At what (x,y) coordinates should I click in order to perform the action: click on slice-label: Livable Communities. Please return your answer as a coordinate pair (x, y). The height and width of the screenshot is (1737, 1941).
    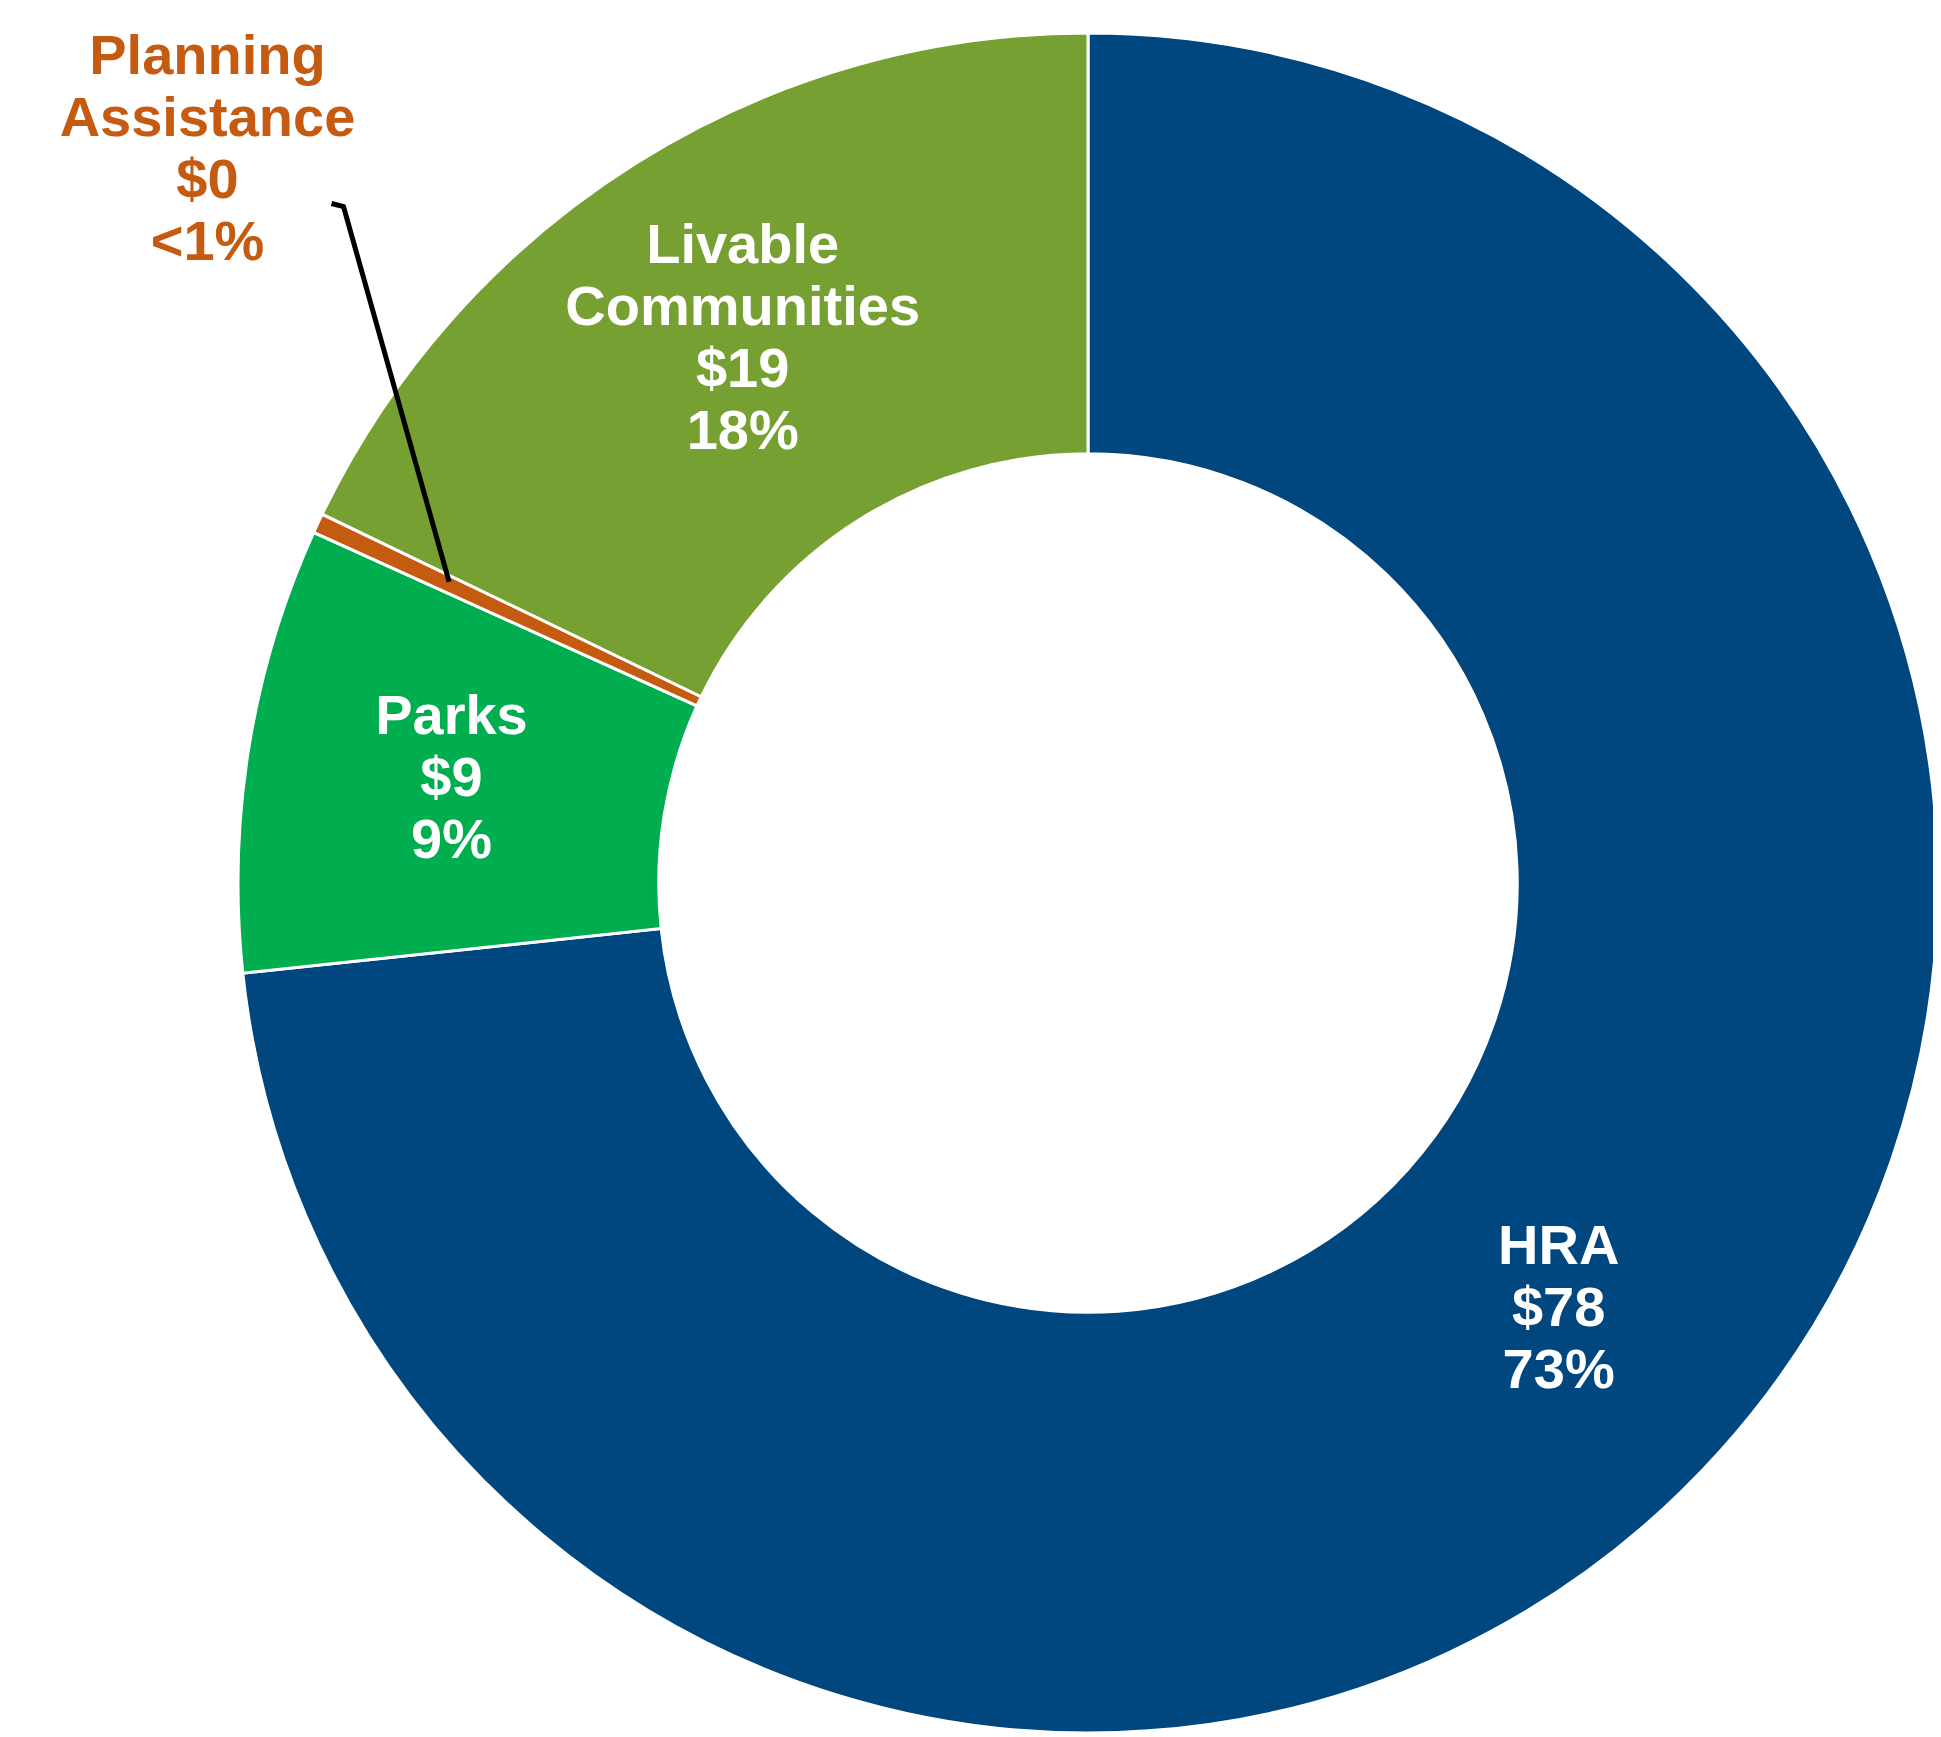
    Looking at the image, I should click on (743, 274).